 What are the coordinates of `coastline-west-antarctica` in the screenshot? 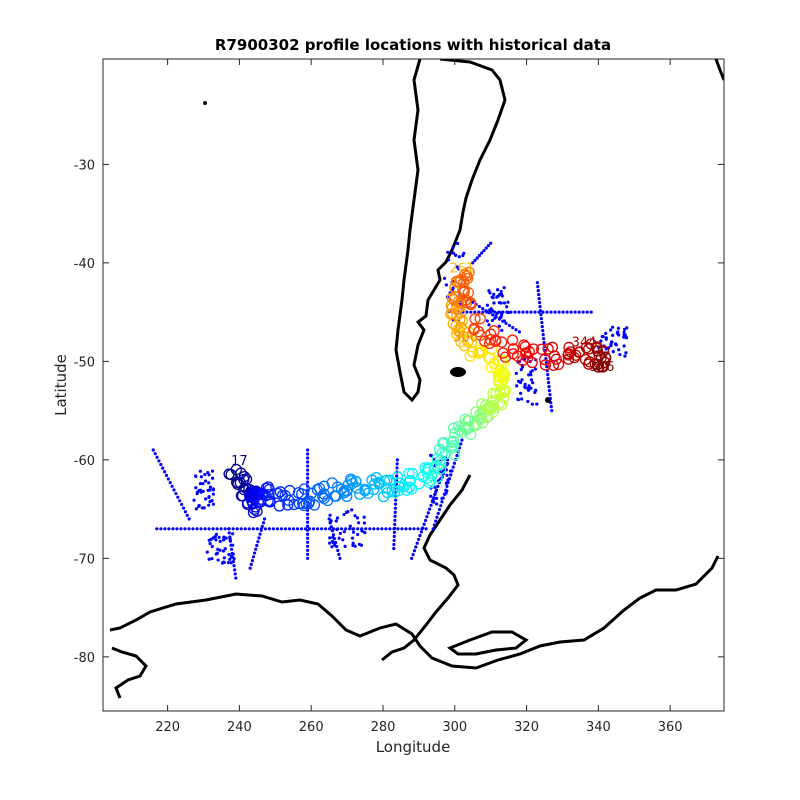 It's located at (129, 672).